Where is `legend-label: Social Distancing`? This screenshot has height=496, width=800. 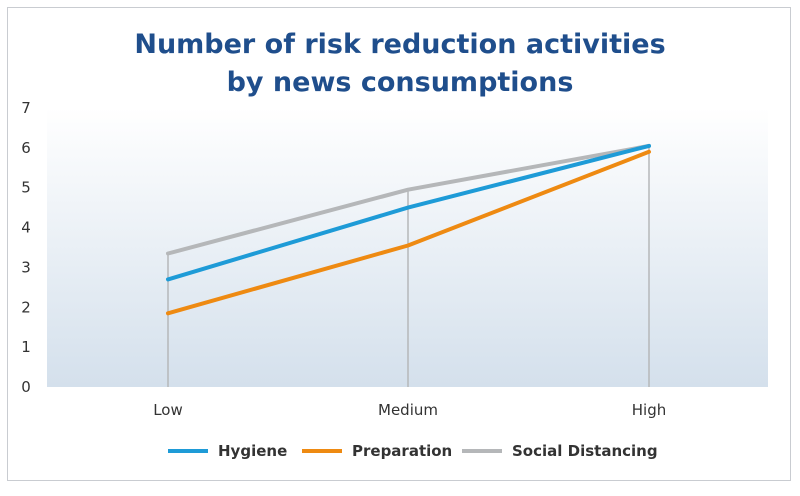 legend-label: Social Distancing is located at coordinates (585, 451).